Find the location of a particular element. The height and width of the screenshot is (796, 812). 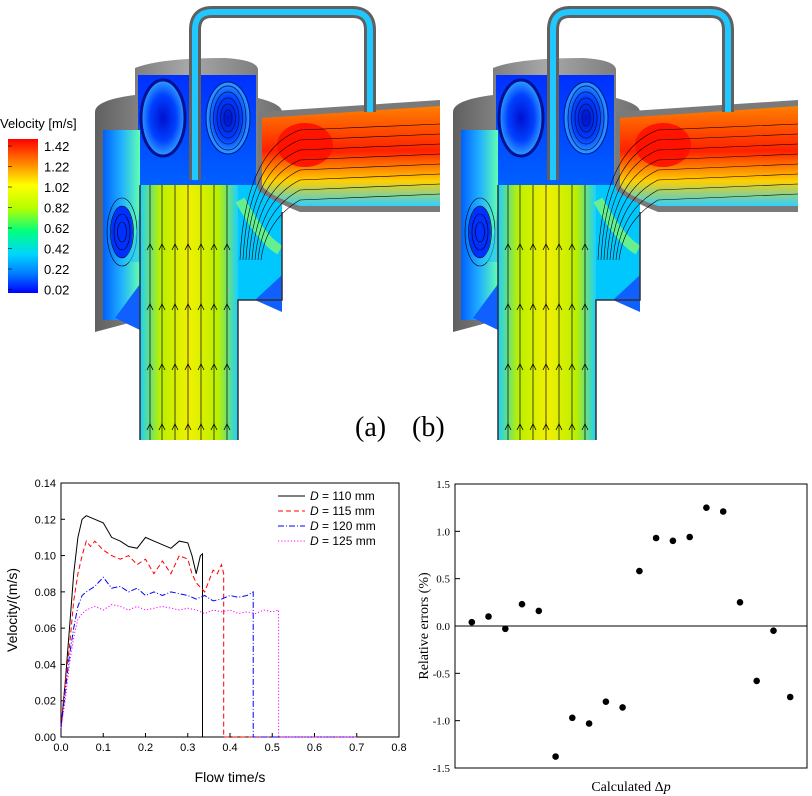

corner-wedge-left is located at coordinates (127, 307).